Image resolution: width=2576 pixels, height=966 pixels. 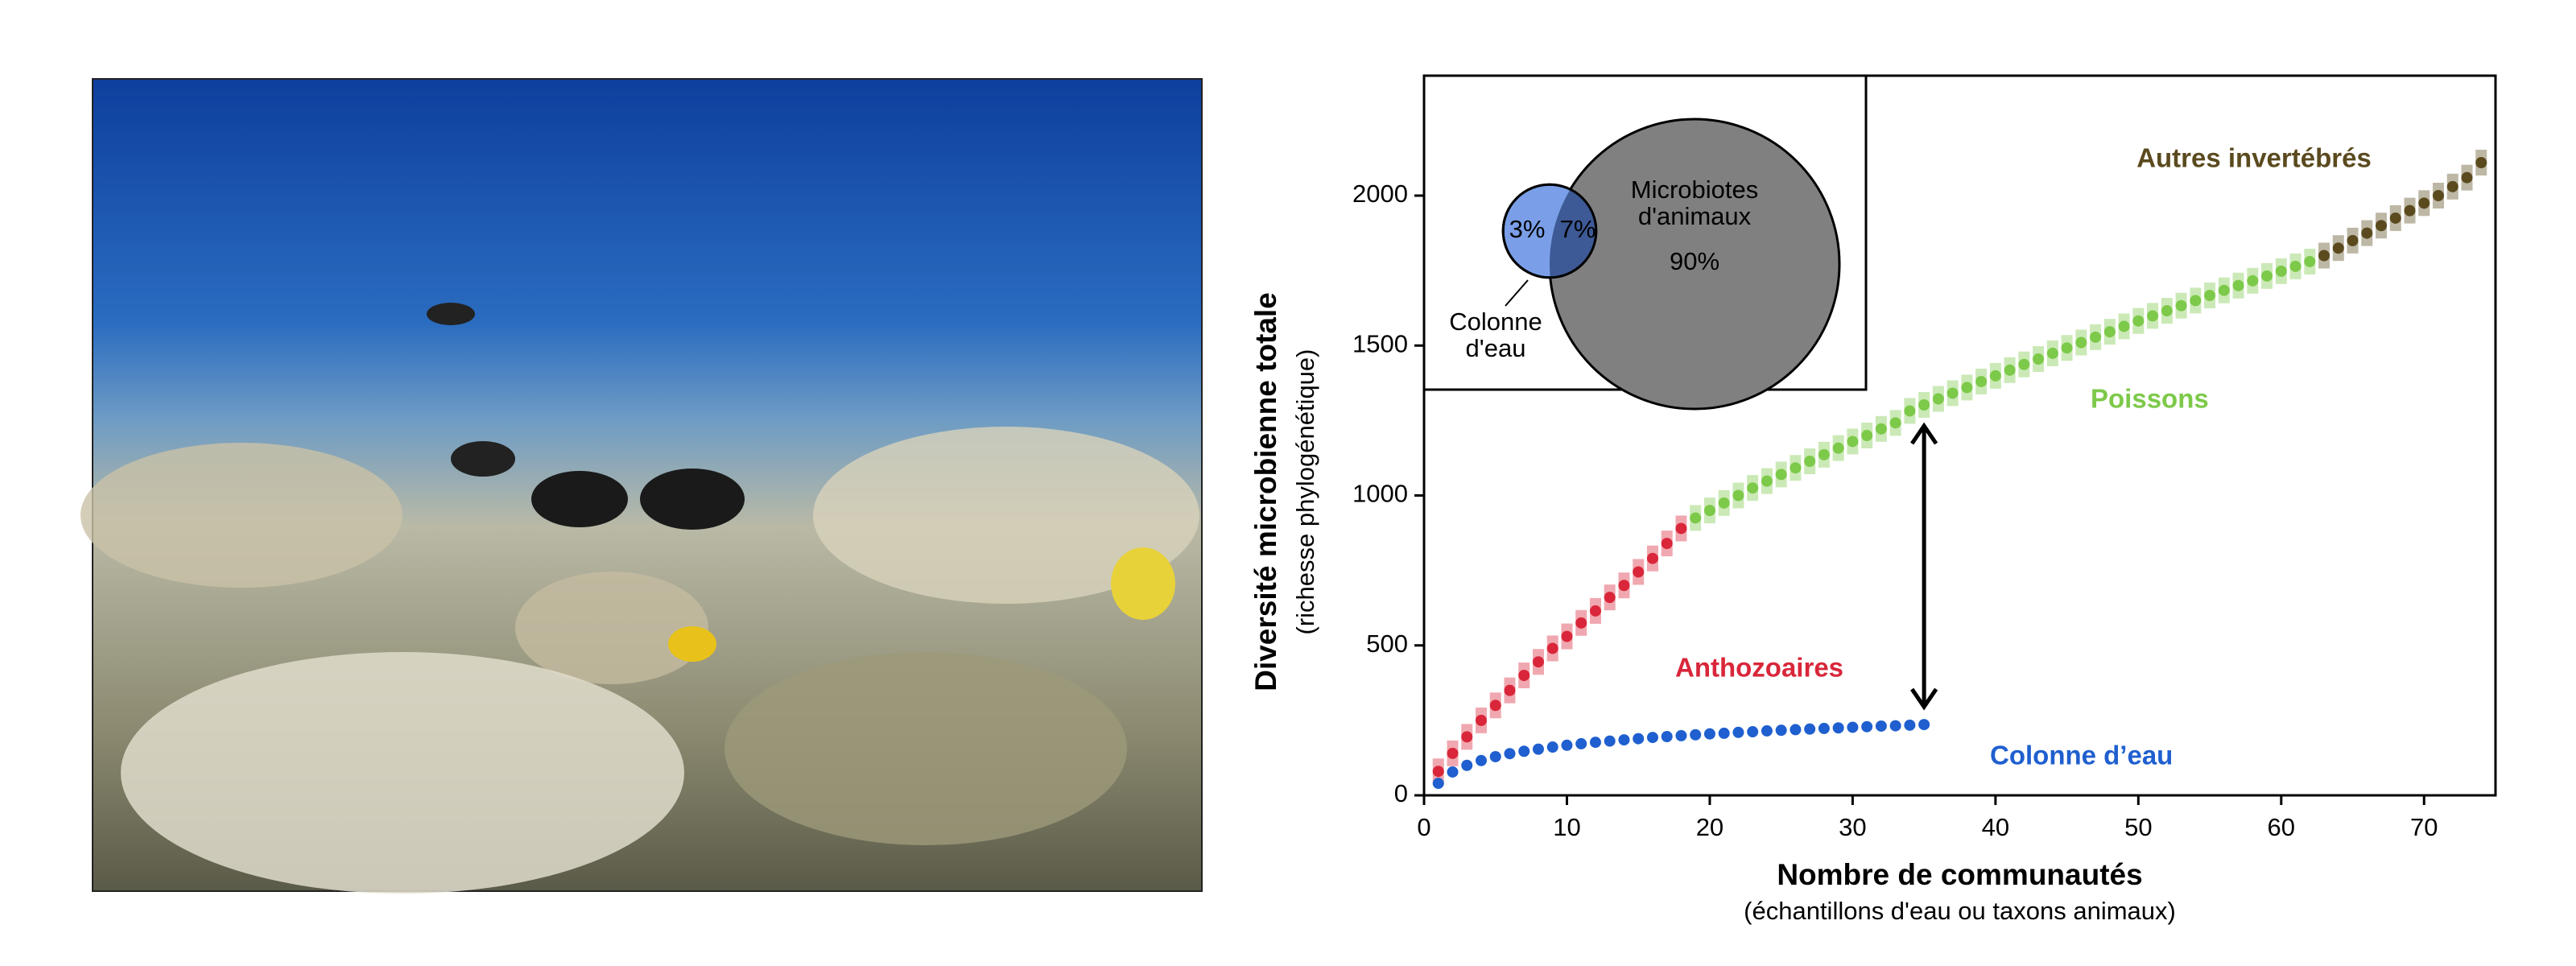 What do you see at coordinates (2138, 827) in the screenshot?
I see `x-tick-label: 50` at bounding box center [2138, 827].